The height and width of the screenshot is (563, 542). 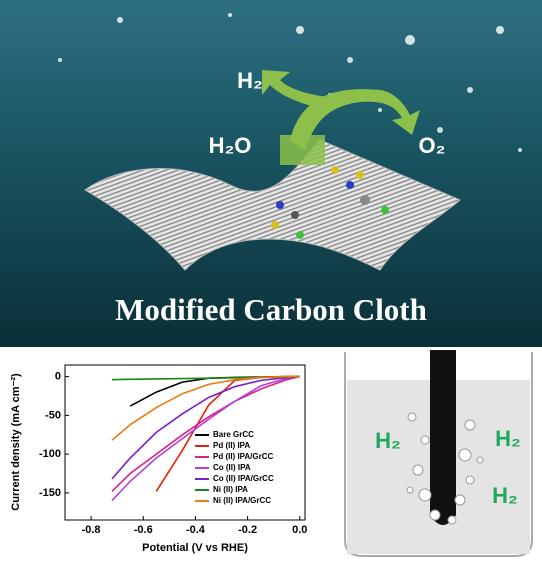 What do you see at coordinates (299, 530) in the screenshot?
I see `x-tick-label: 0.0` at bounding box center [299, 530].